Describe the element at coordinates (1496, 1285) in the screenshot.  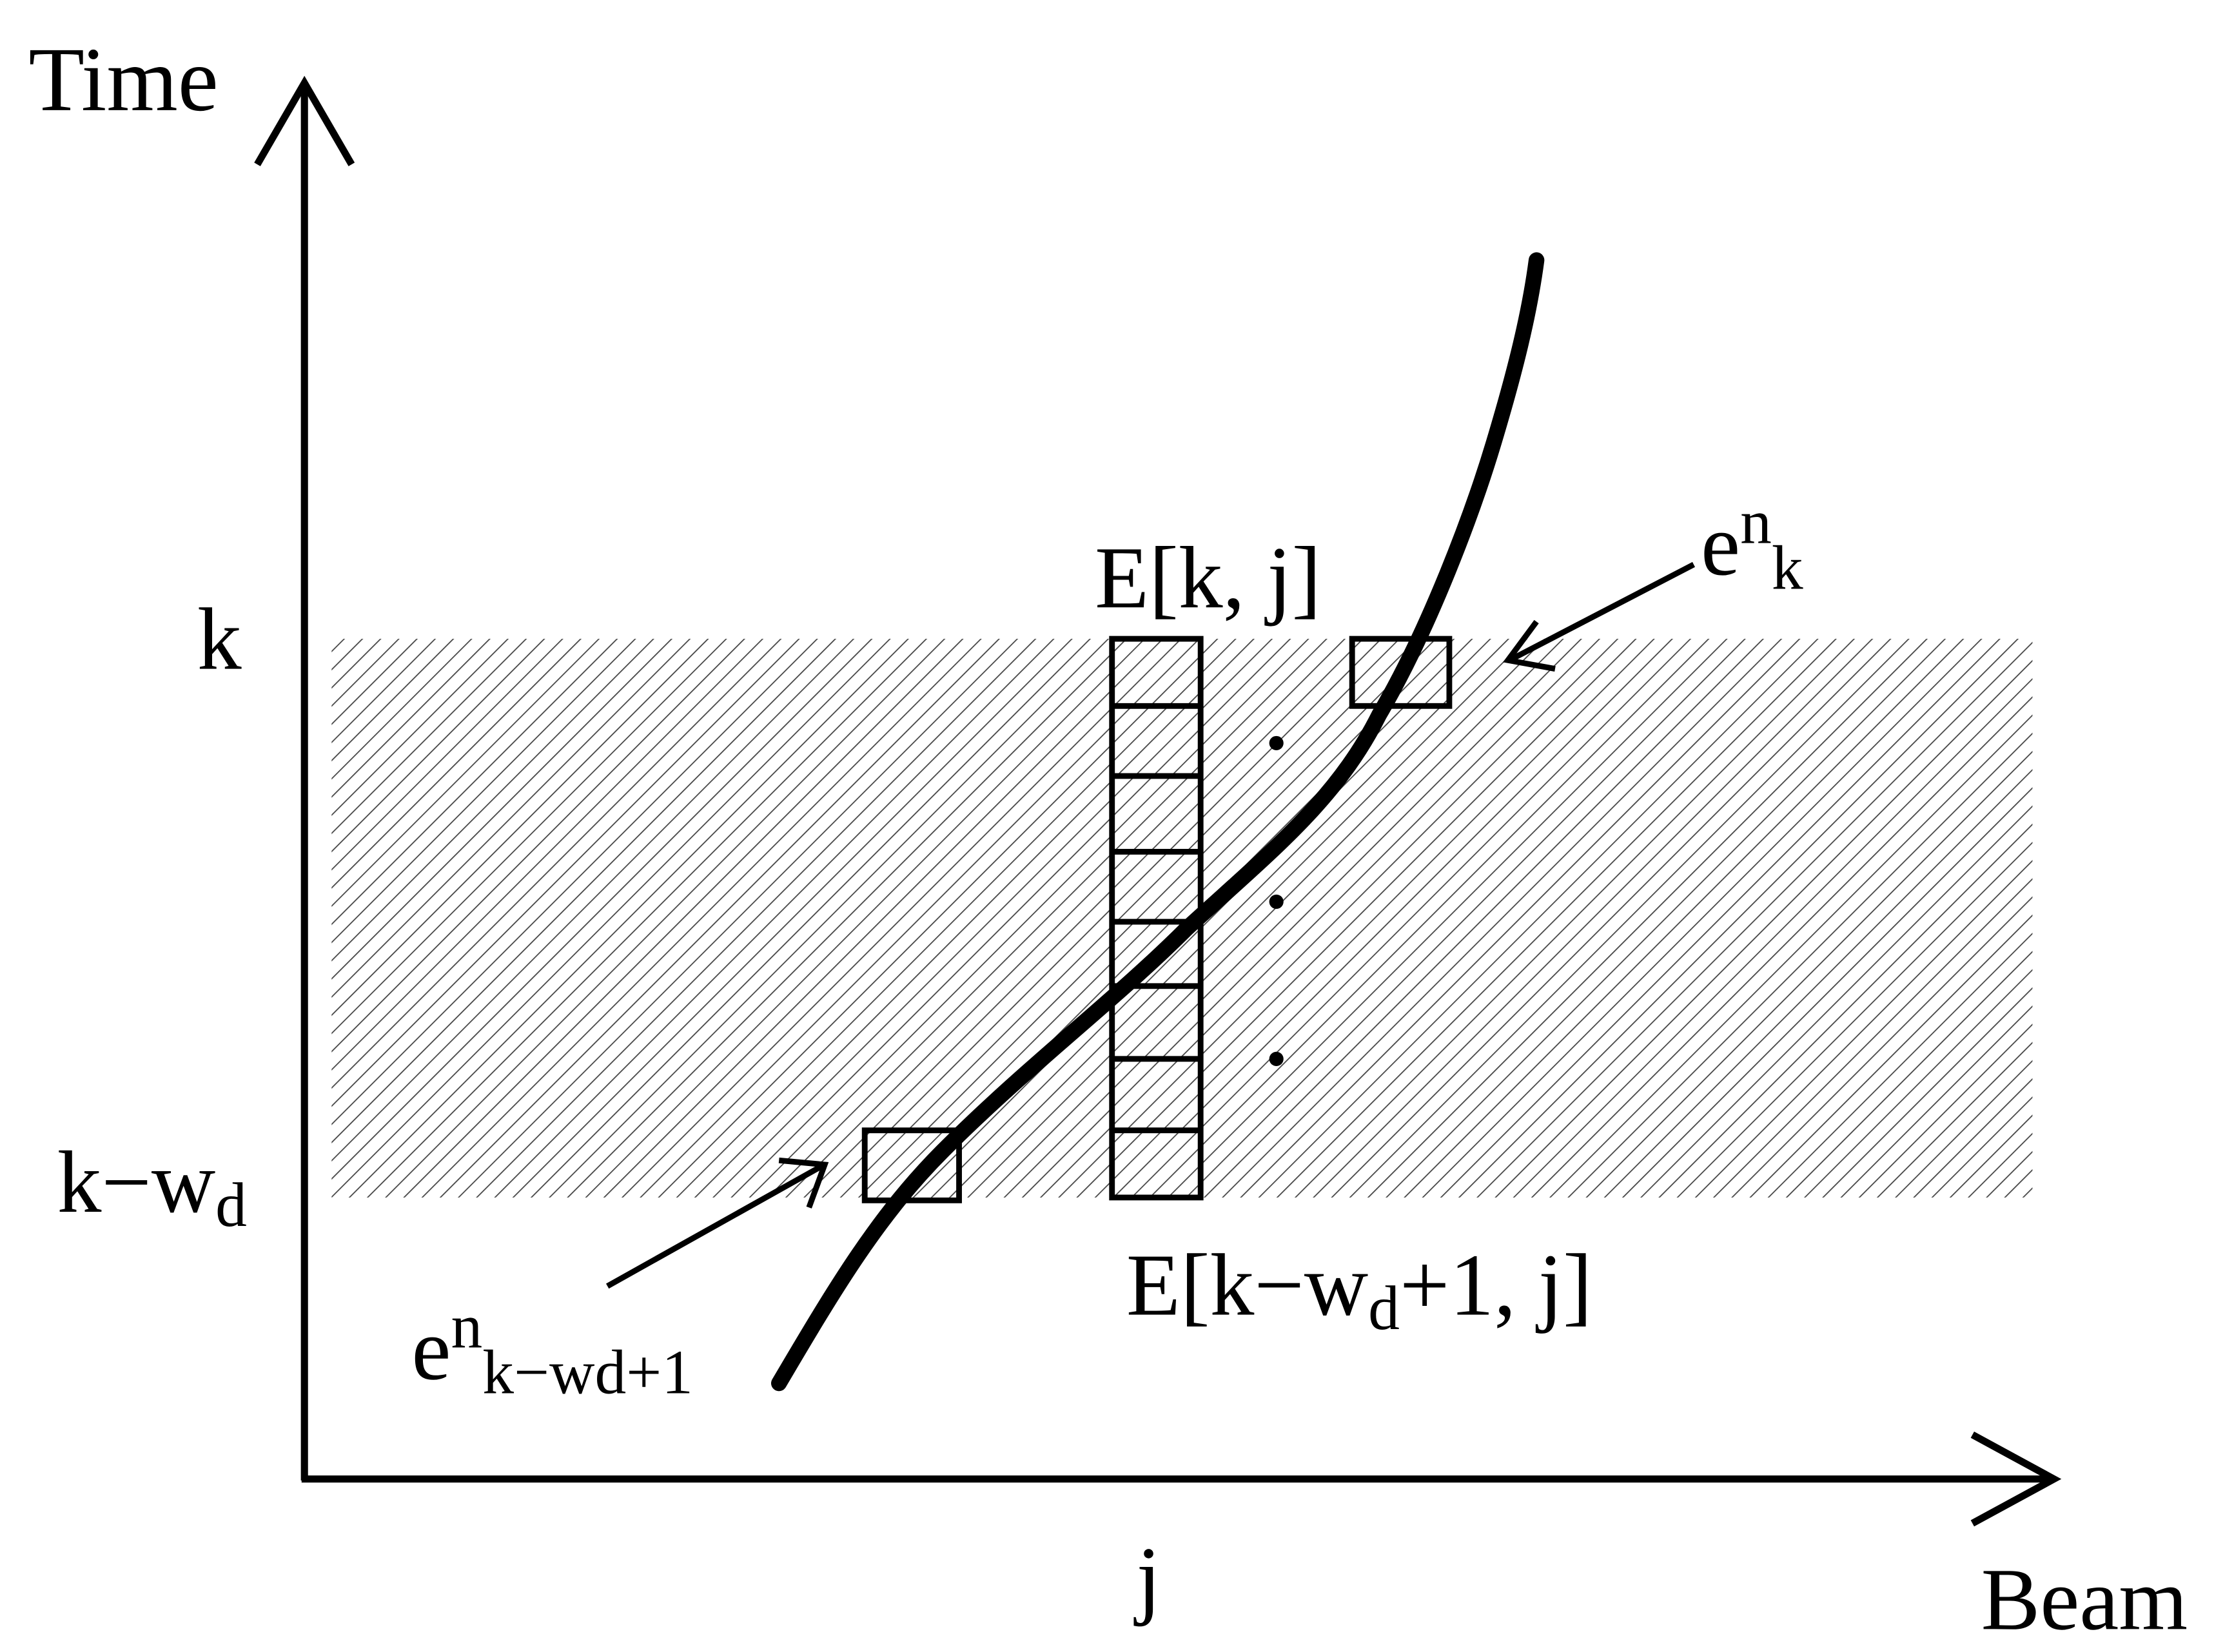
I see `label-rest: +1, j]` at that location.